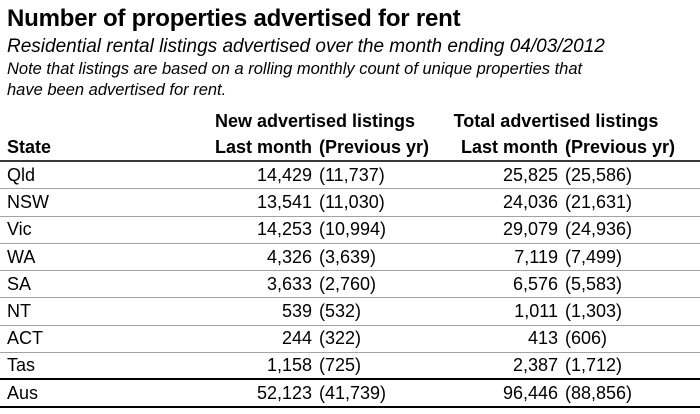 This screenshot has height=414, width=700. What do you see at coordinates (315, 121) in the screenshot?
I see `column-group-new-listings: New advertised listings` at bounding box center [315, 121].